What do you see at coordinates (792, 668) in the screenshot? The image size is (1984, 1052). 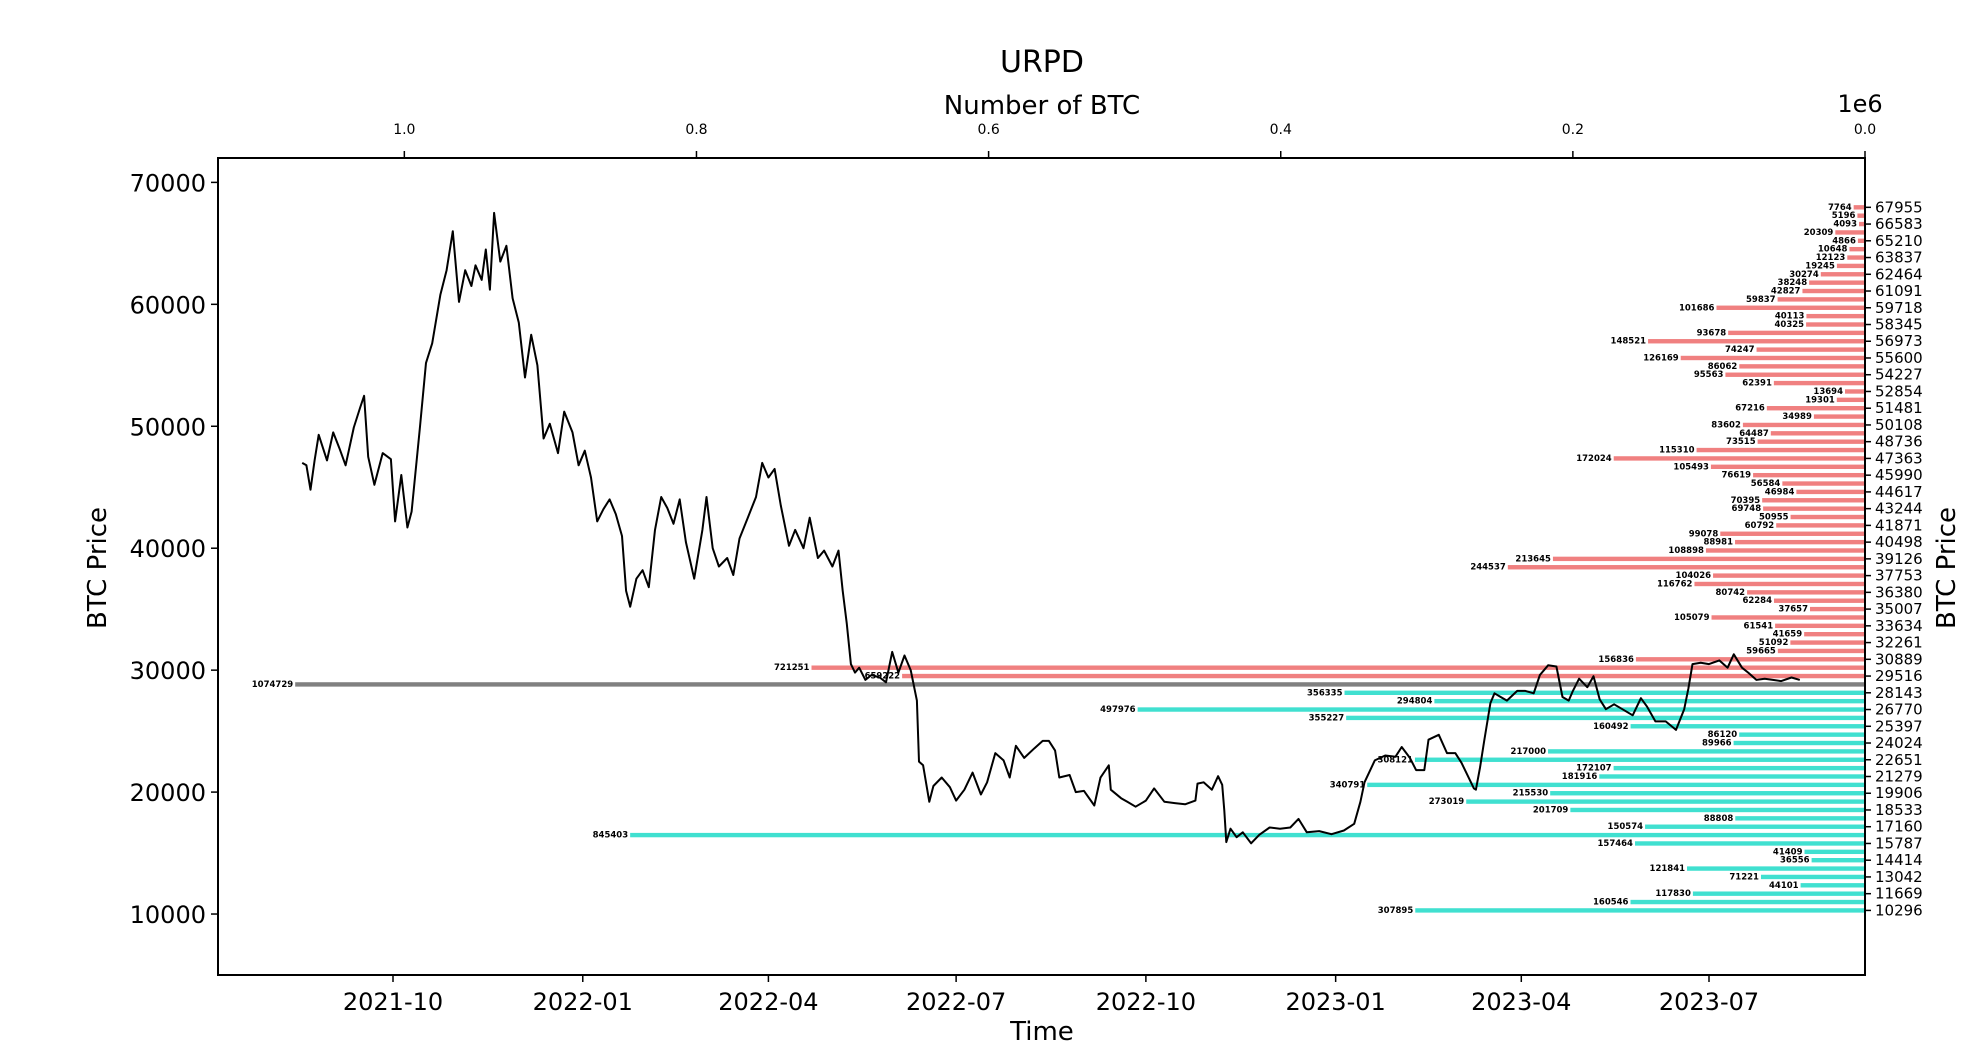 I see `urpd-bar-label: 721251` at bounding box center [792, 668].